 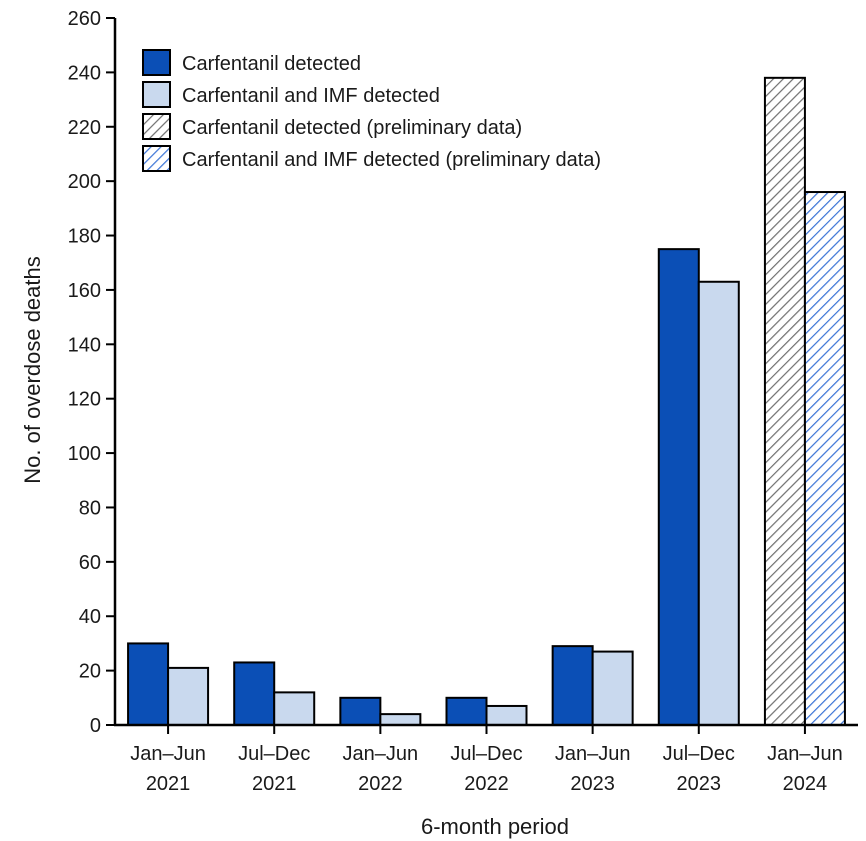 I want to click on y-tick-label: 120, so click(x=84, y=400).